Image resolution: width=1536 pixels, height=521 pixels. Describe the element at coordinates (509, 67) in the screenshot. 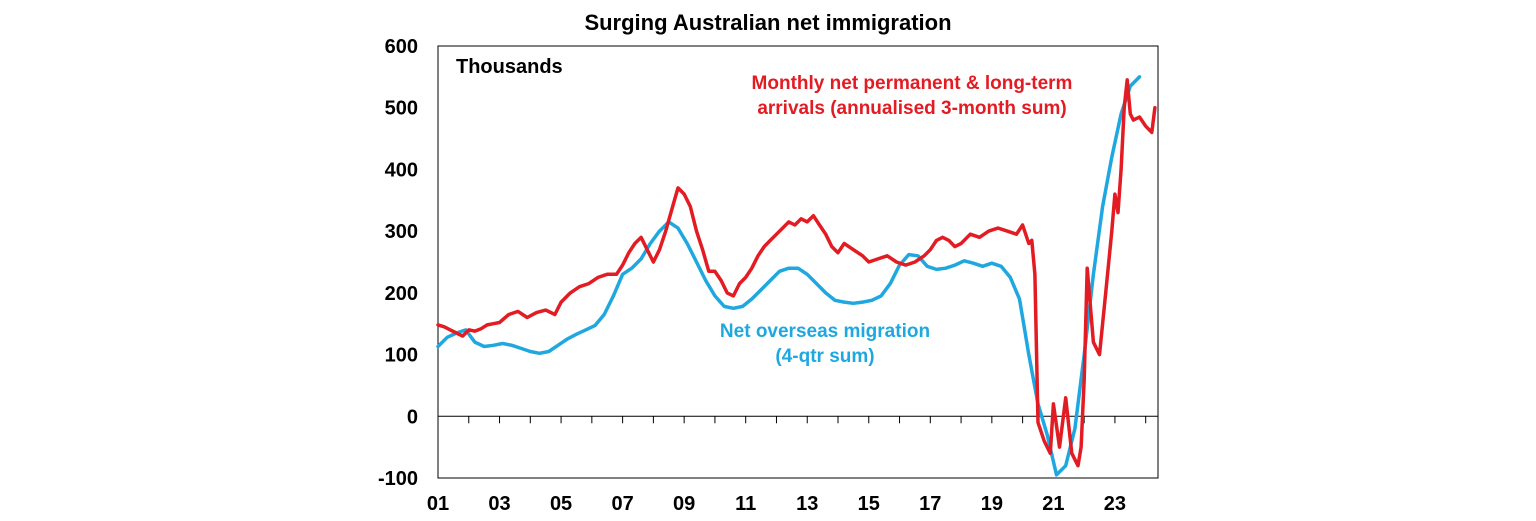

I see `unit-label: Thousands` at that location.